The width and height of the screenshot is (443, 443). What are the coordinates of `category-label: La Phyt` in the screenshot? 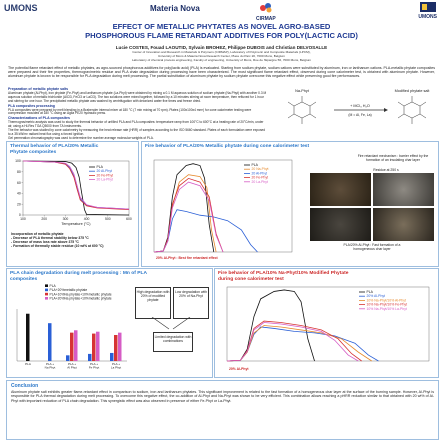 It's located at (116, 368).